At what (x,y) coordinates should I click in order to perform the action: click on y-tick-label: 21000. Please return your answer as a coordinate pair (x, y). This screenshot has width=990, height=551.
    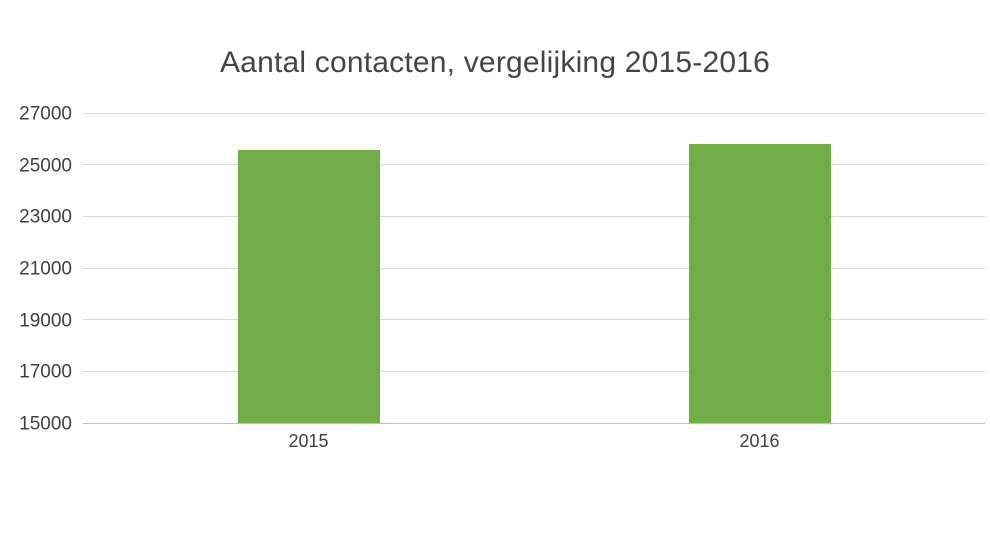
    Looking at the image, I should click on (45, 269).